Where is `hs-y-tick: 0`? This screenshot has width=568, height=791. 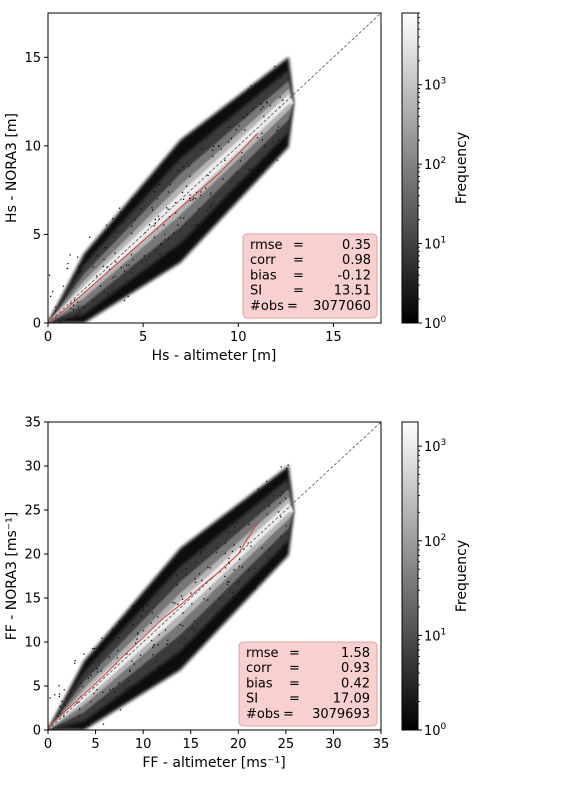 hs-y-tick: 0 is located at coordinates (40, 324).